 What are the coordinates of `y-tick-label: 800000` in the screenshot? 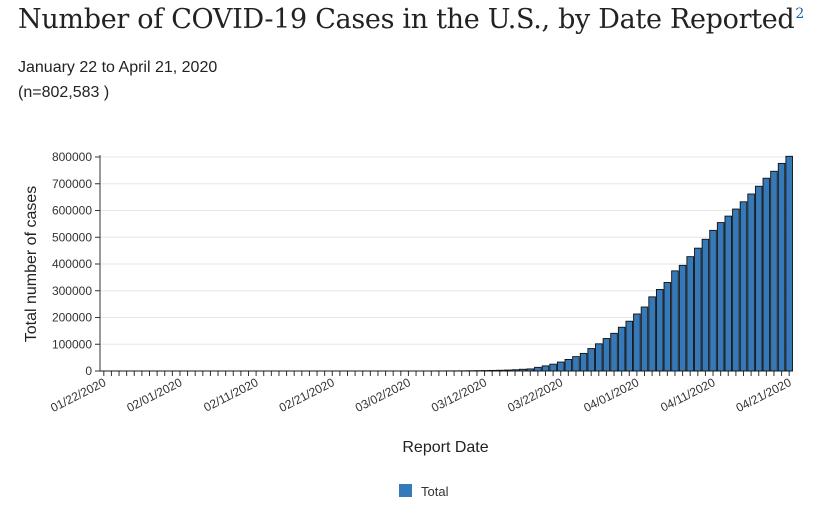 It's located at (72, 157).